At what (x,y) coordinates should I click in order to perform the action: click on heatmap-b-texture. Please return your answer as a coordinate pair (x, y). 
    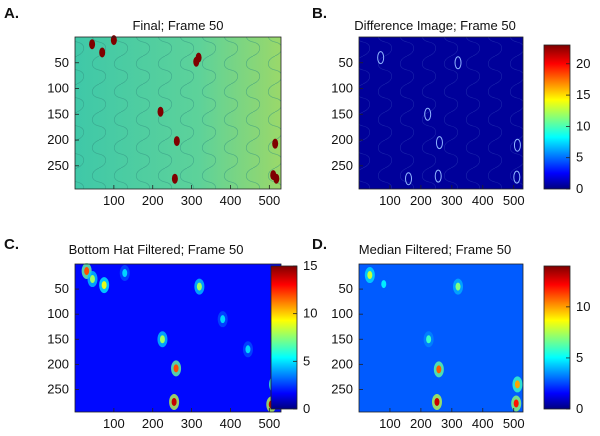
    Looking at the image, I should click on (441, 113).